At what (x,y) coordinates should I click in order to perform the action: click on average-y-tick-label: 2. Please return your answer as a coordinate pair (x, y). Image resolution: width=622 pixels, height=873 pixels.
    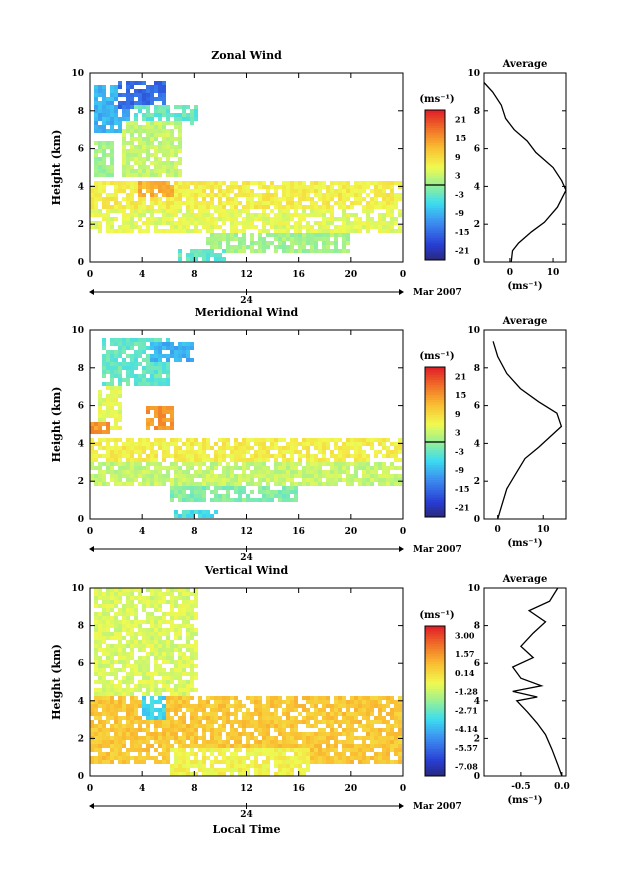
    Looking at the image, I should click on (477, 482).